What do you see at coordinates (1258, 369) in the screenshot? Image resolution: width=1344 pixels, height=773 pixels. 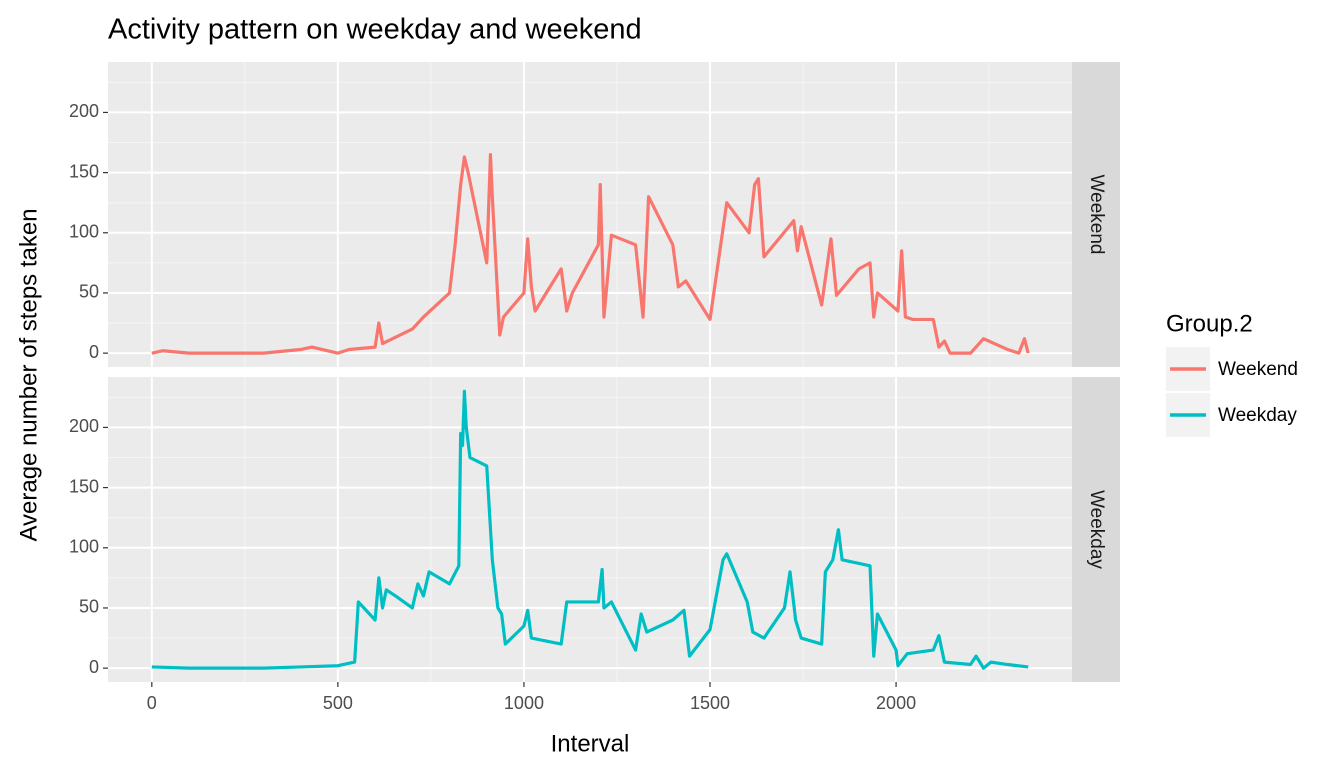 I see `legend-label: Weekend` at bounding box center [1258, 369].